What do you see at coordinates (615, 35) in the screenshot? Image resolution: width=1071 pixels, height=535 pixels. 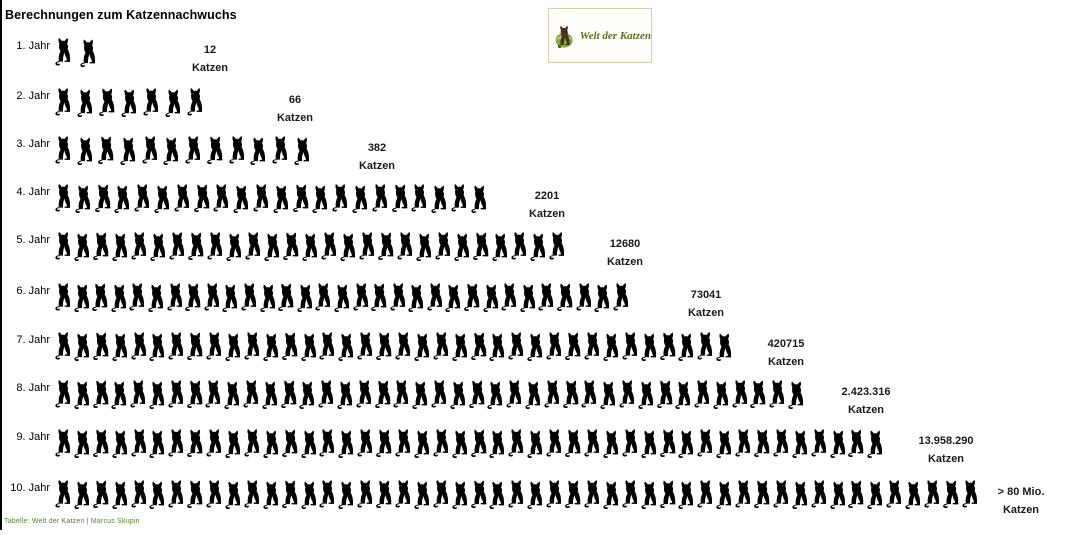 I see `logo-text: Welt der Katzen` at bounding box center [615, 35].